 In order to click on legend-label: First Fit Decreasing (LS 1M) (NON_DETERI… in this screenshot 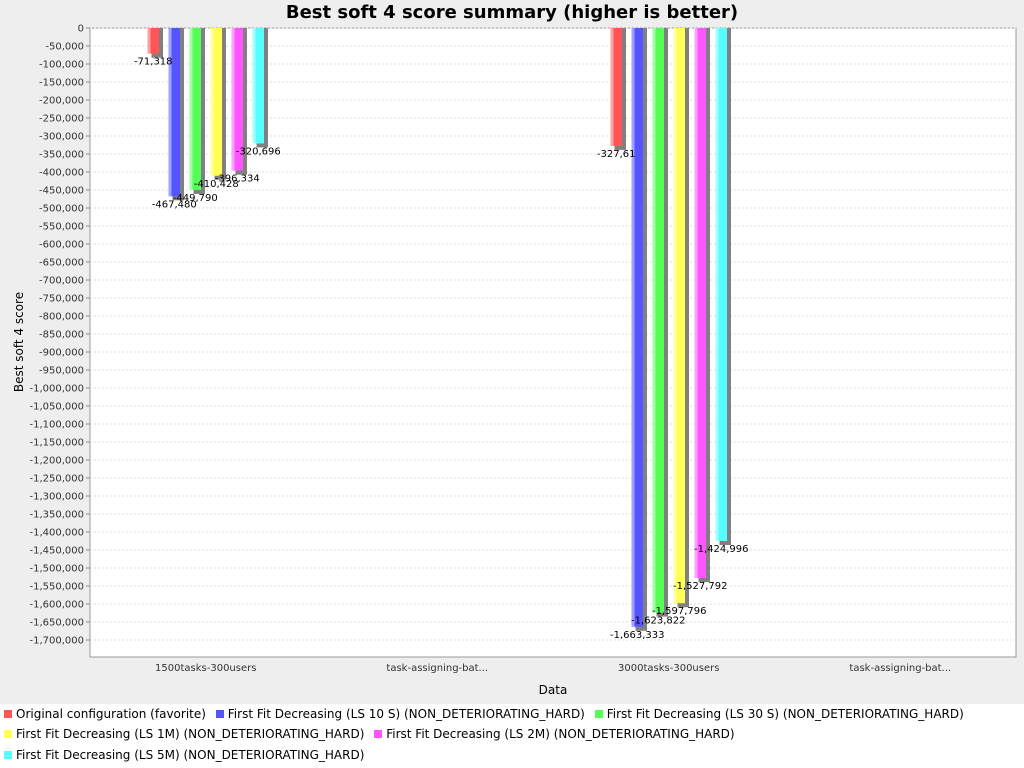, I will do `click(190, 734)`.